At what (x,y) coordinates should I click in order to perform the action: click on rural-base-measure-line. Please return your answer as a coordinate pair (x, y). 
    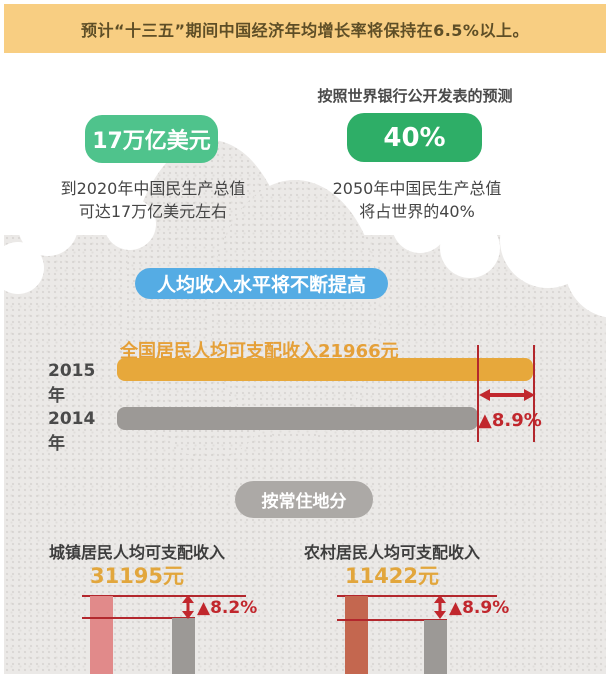
    Looking at the image, I should click on (392, 620).